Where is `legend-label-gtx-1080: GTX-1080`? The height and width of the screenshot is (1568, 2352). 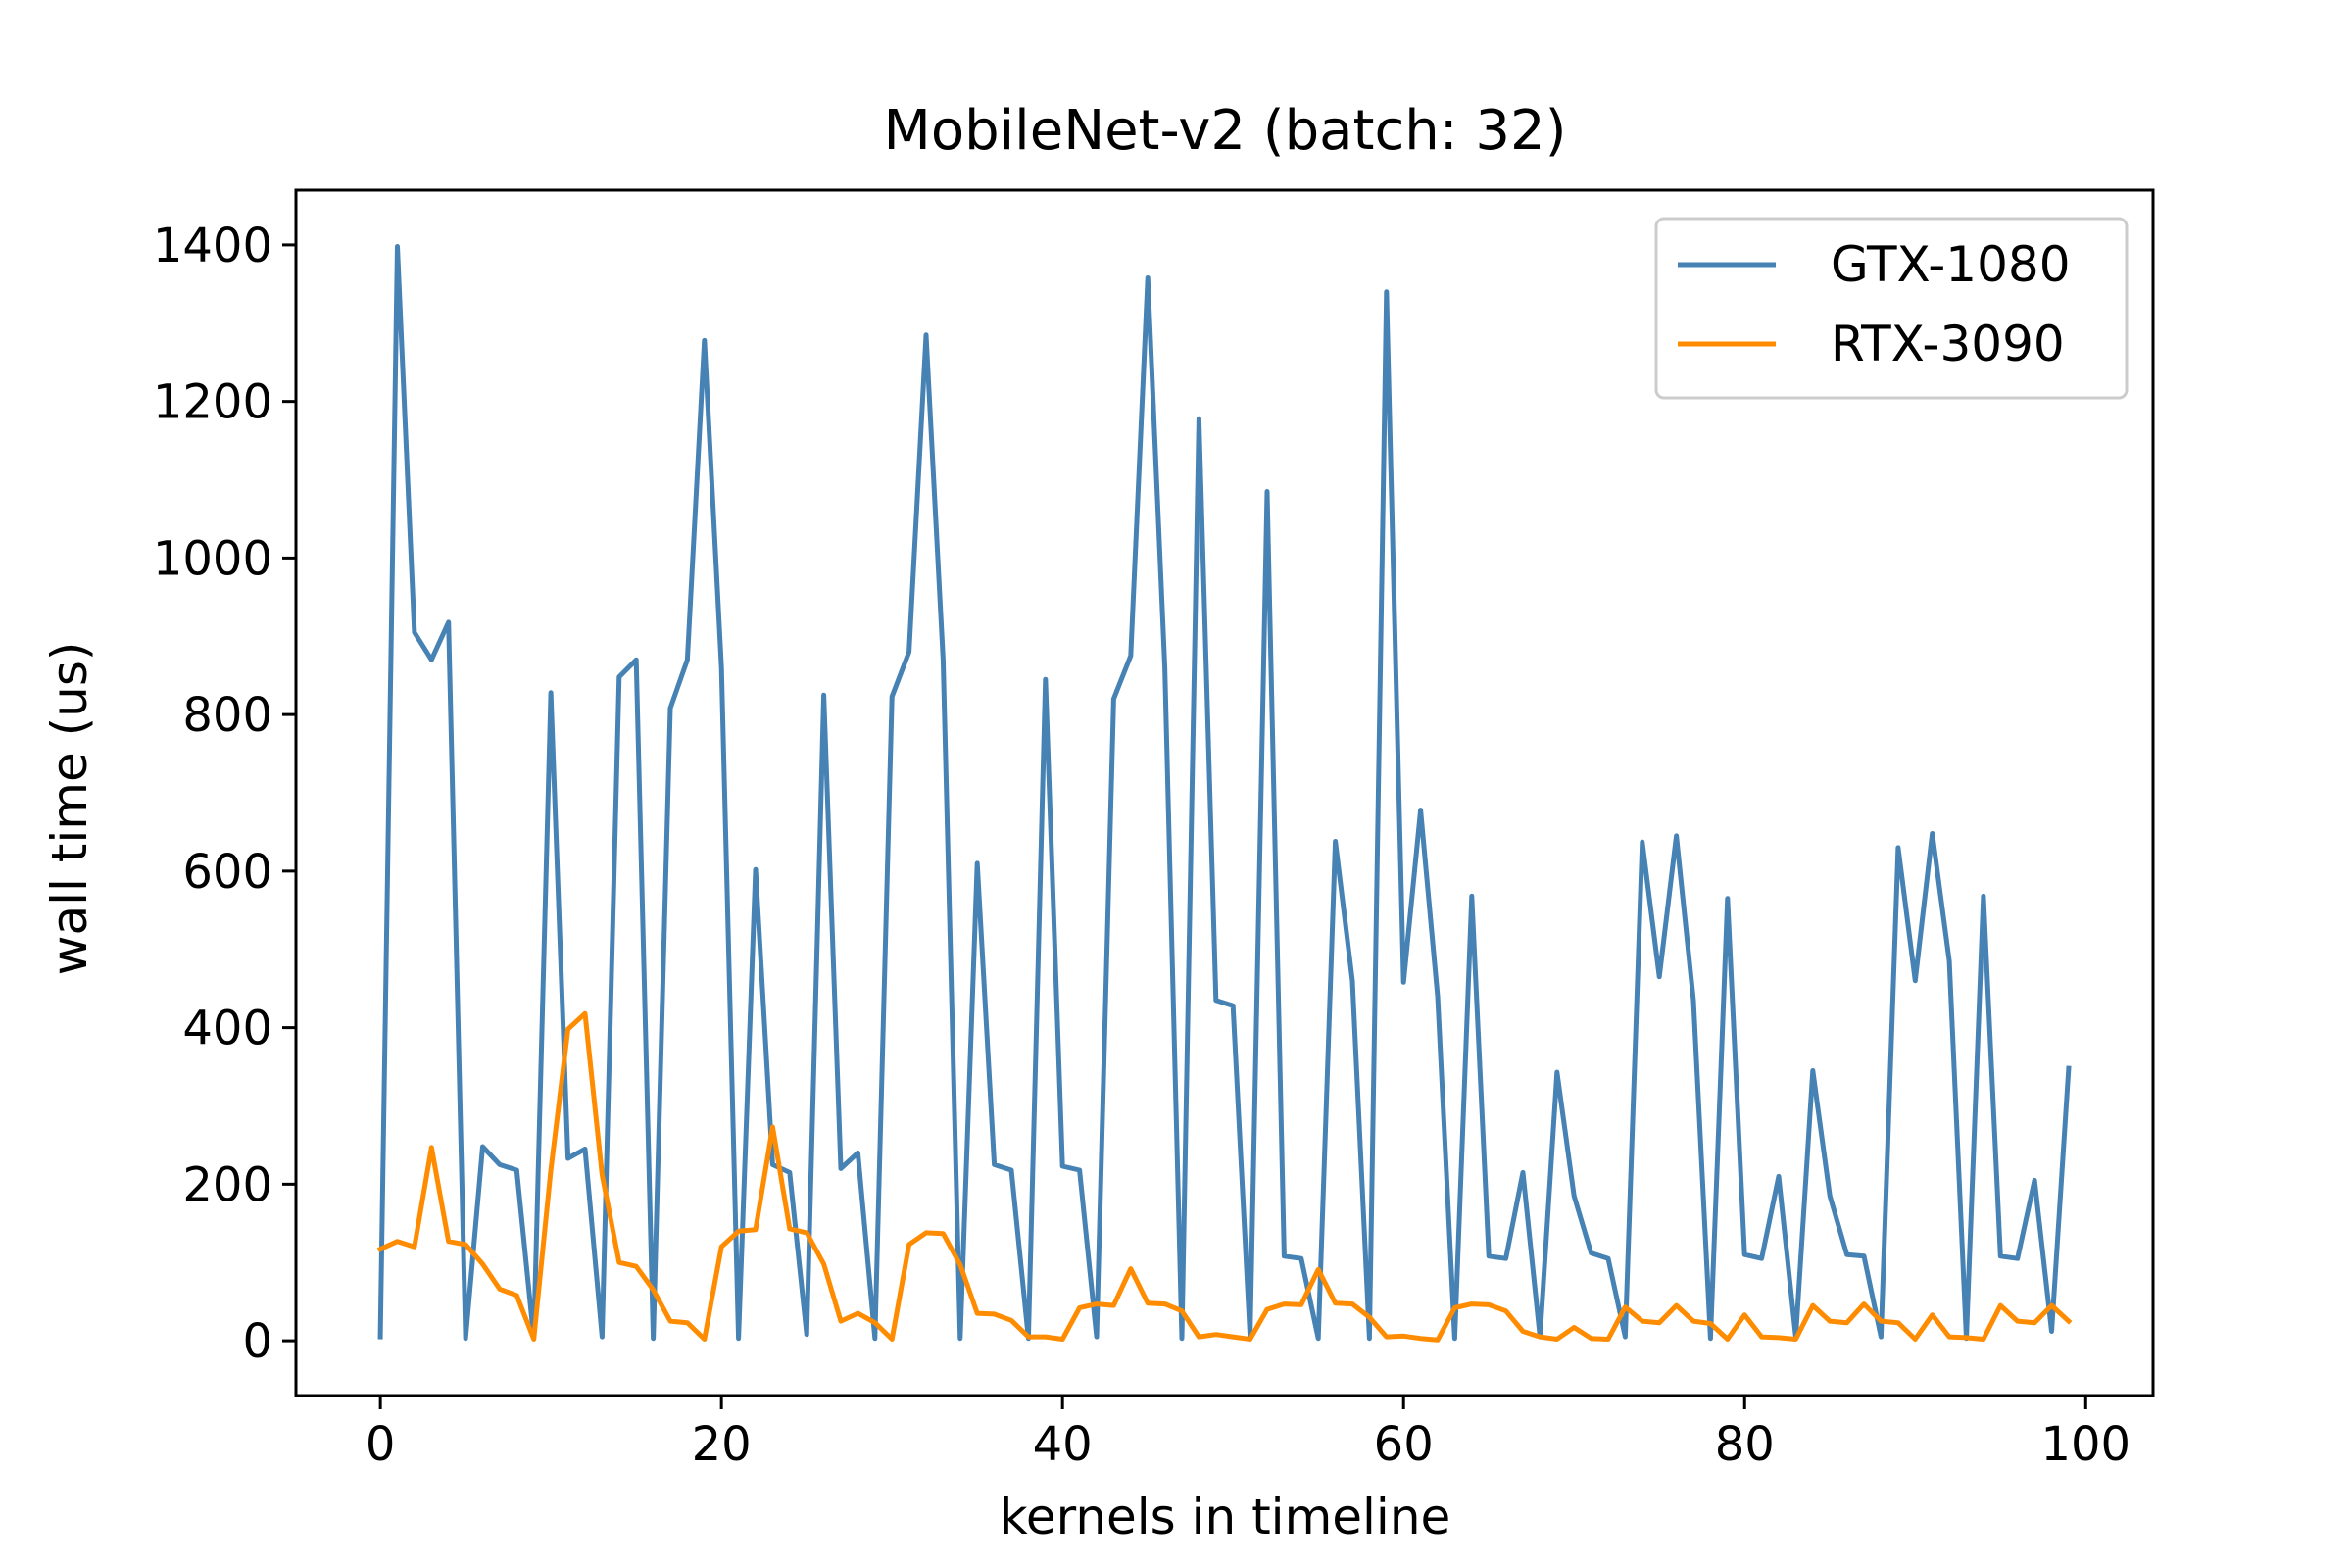
legend-label-gtx-1080: GTX-1080 is located at coordinates (1951, 264).